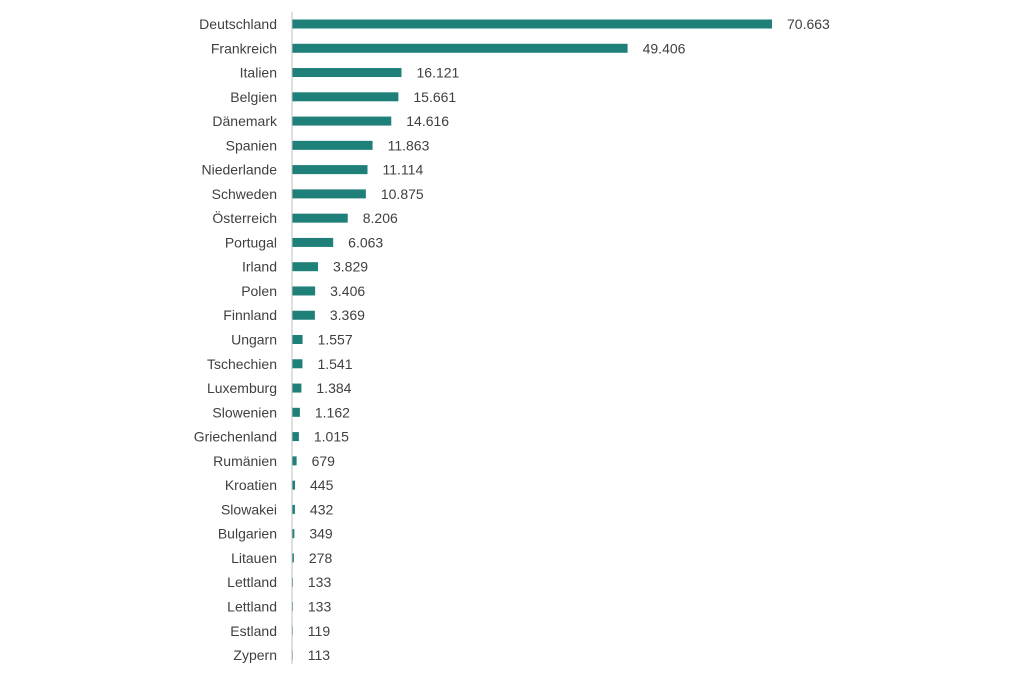 This screenshot has width=1017, height=678. I want to click on category-label-4: Dänemark, so click(245, 121).